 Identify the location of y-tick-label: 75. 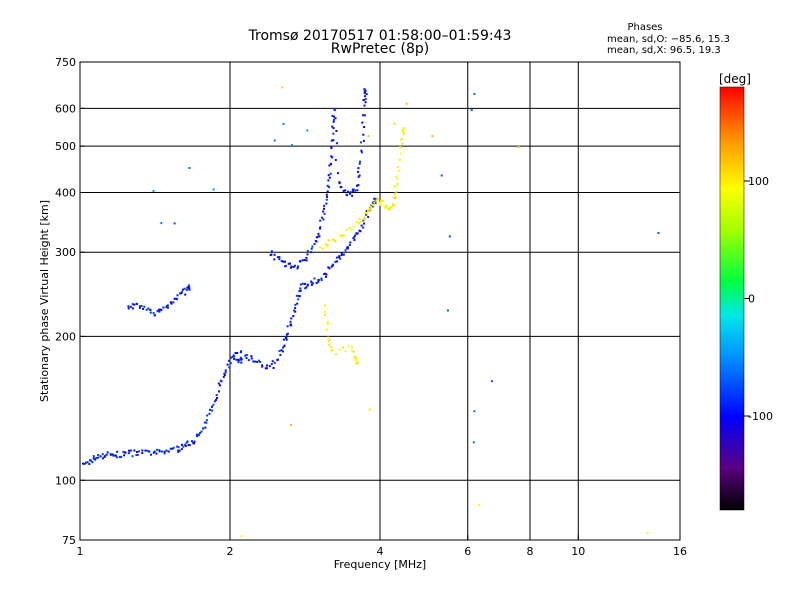
(69, 540).